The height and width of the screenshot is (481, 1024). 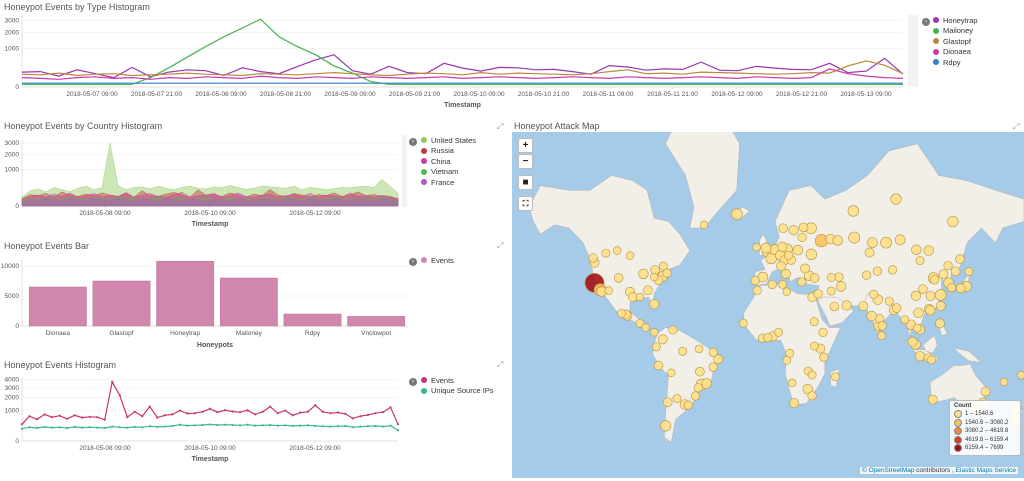 I want to click on legend-item-rdpy: Rdpy, so click(x=955, y=62).